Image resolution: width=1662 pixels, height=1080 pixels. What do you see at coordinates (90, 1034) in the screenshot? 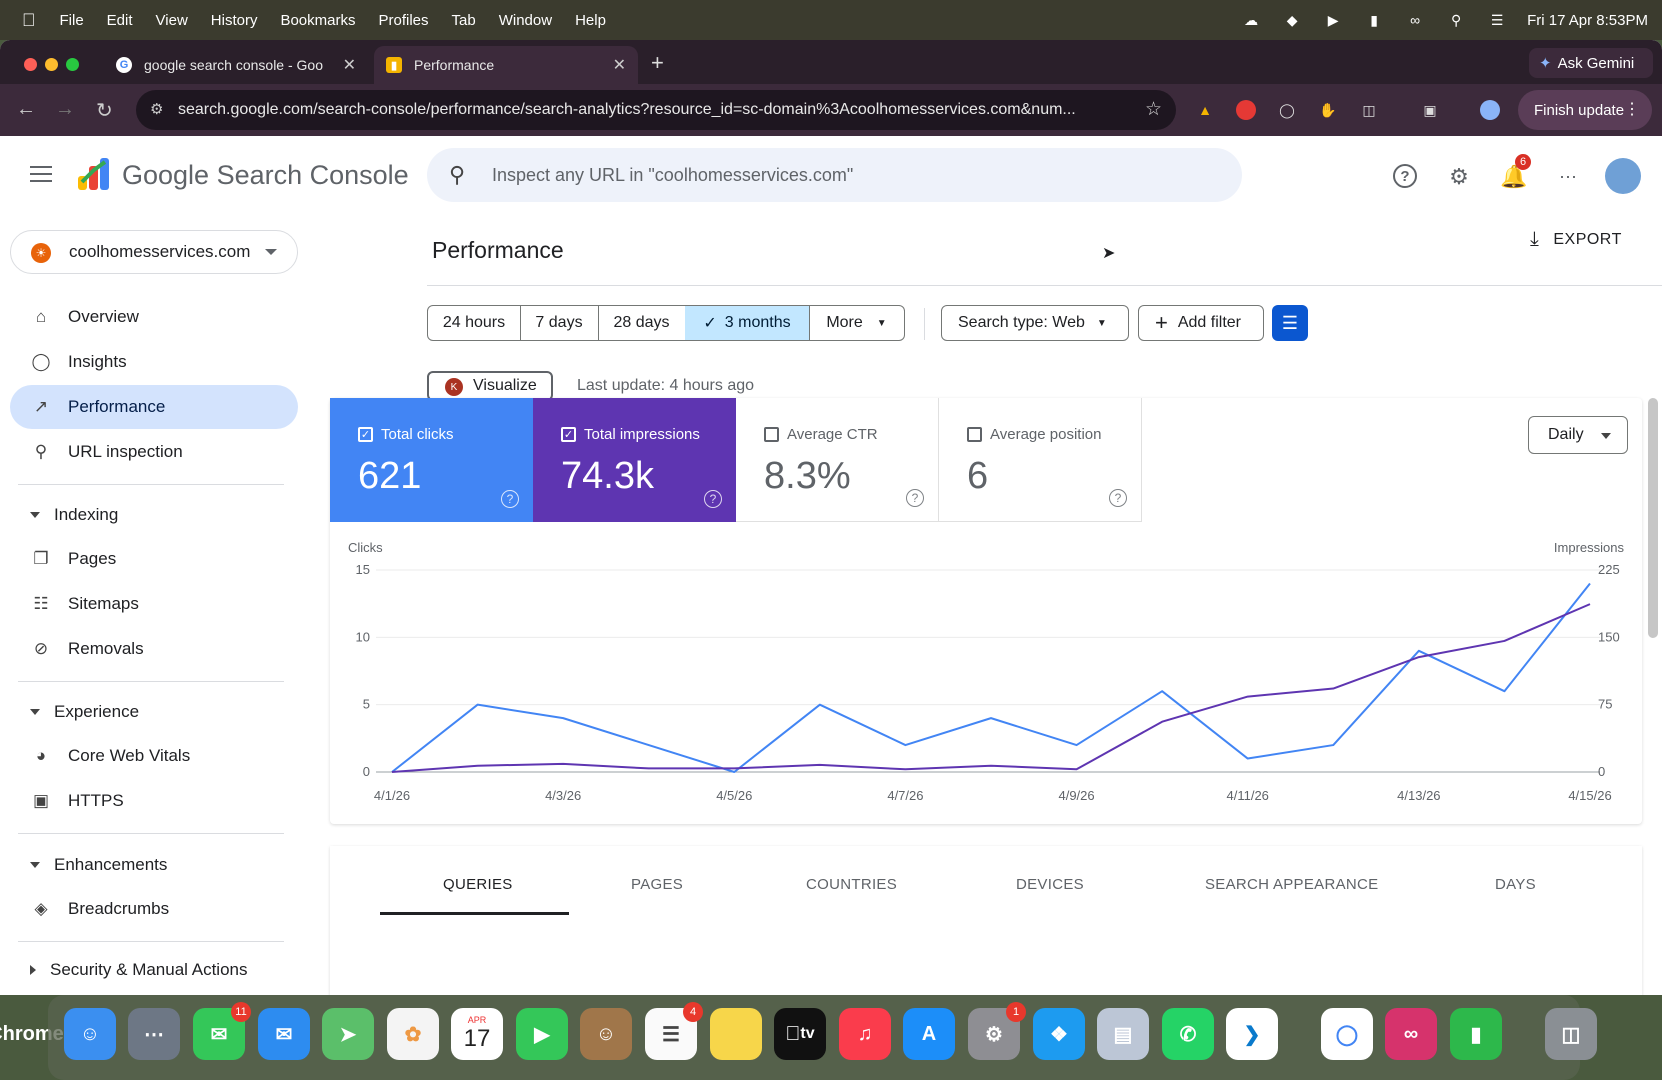
I see `finder-icon: ☺` at bounding box center [90, 1034].